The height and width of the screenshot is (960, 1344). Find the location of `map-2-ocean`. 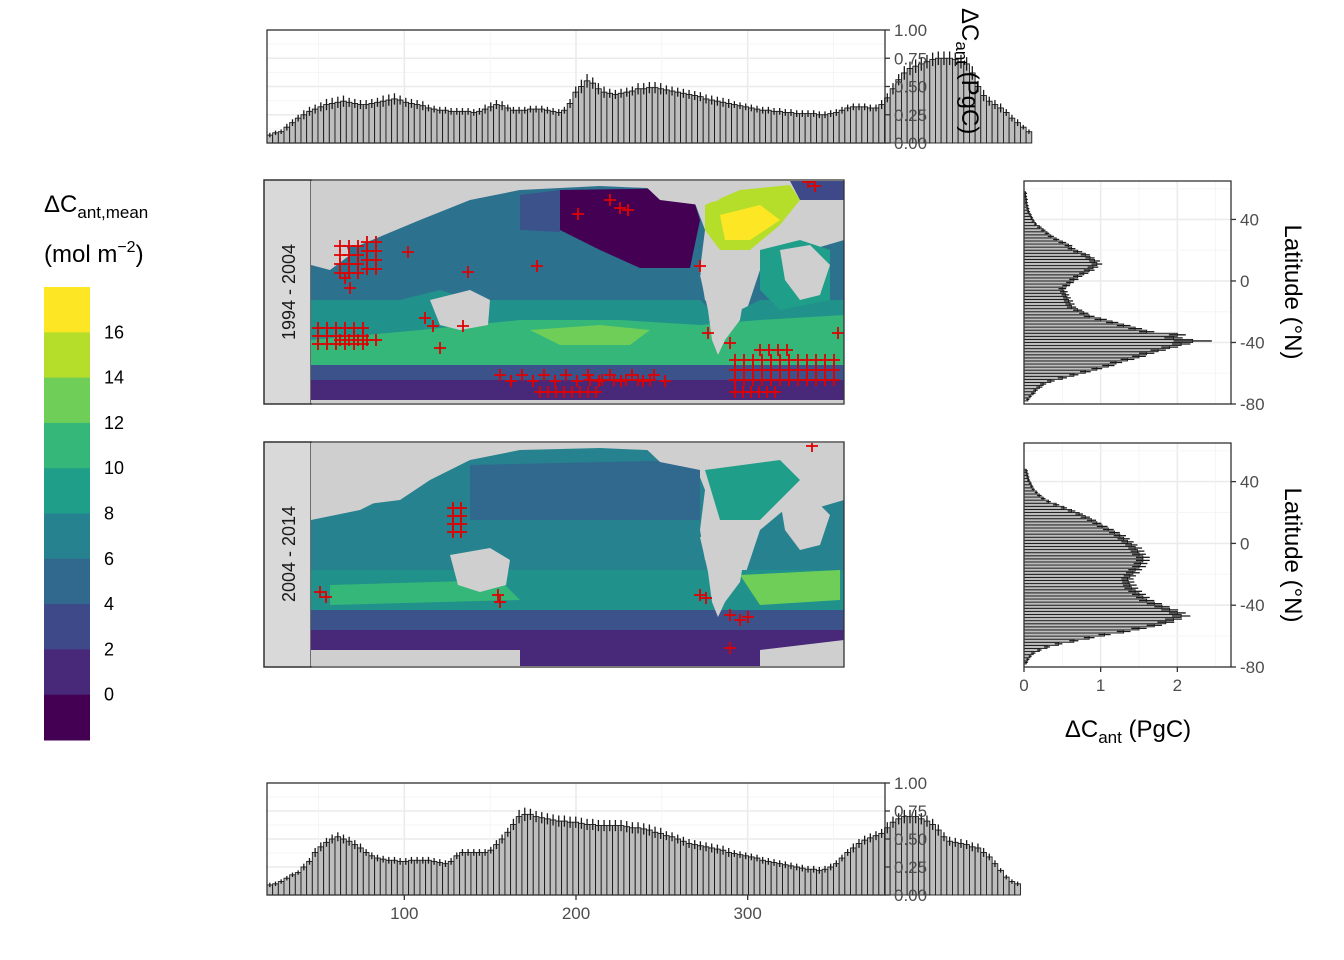

map-2-ocean is located at coordinates (577, 557).